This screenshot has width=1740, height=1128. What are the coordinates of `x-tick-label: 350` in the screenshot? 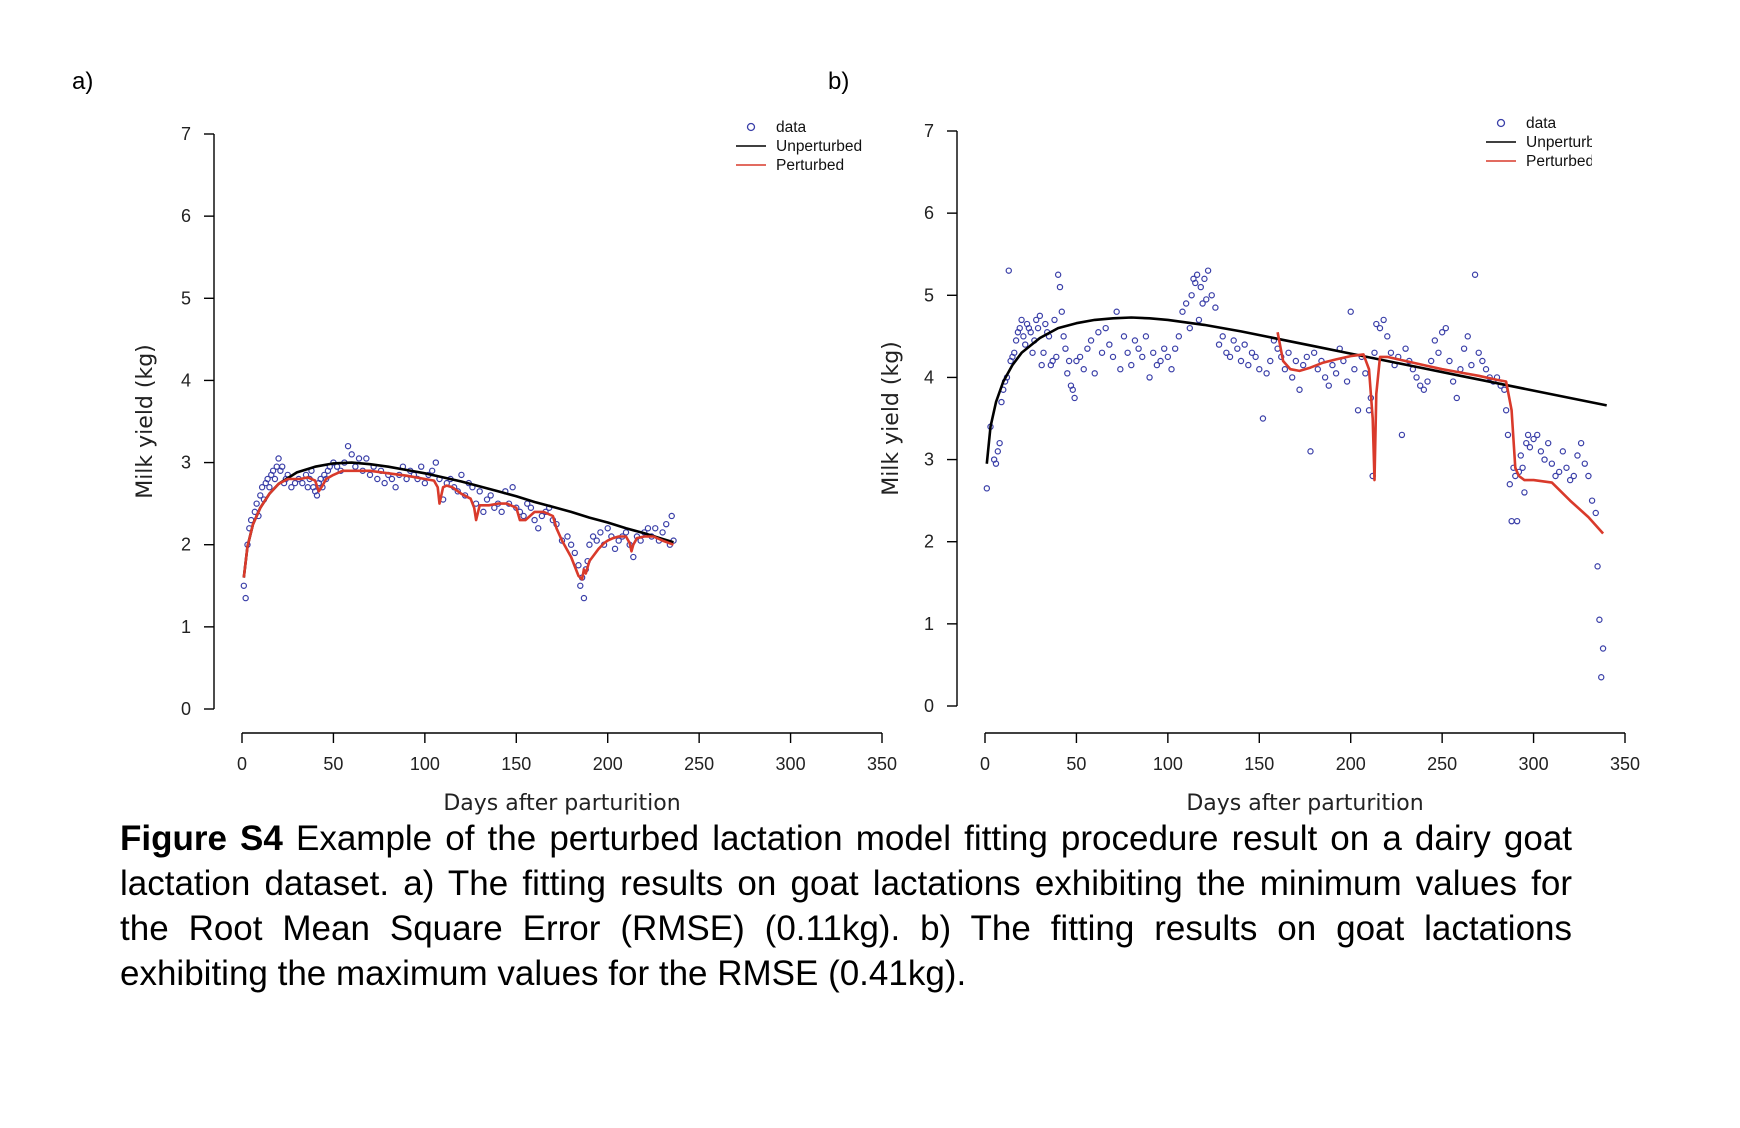 It's located at (1625, 764).